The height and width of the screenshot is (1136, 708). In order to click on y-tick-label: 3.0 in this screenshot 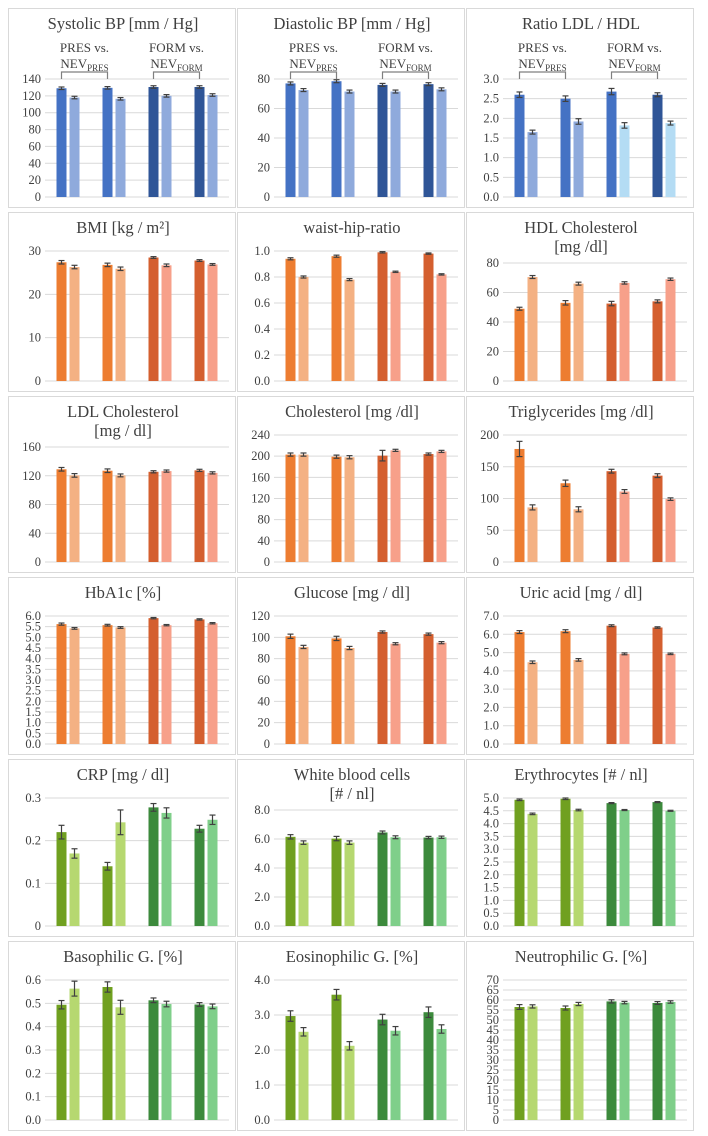, I will do `click(262, 1015)`.